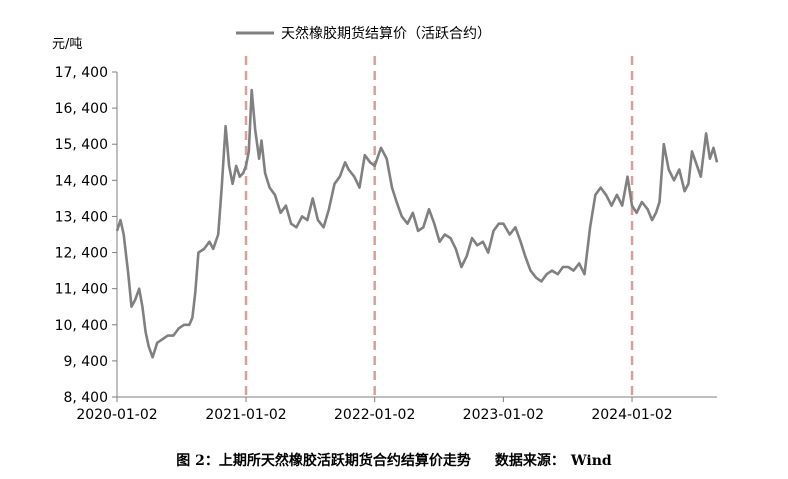 The width and height of the screenshot is (788, 479). Describe the element at coordinates (529, 461) in the screenshot. I see `source-label: 数据来源：` at that location.